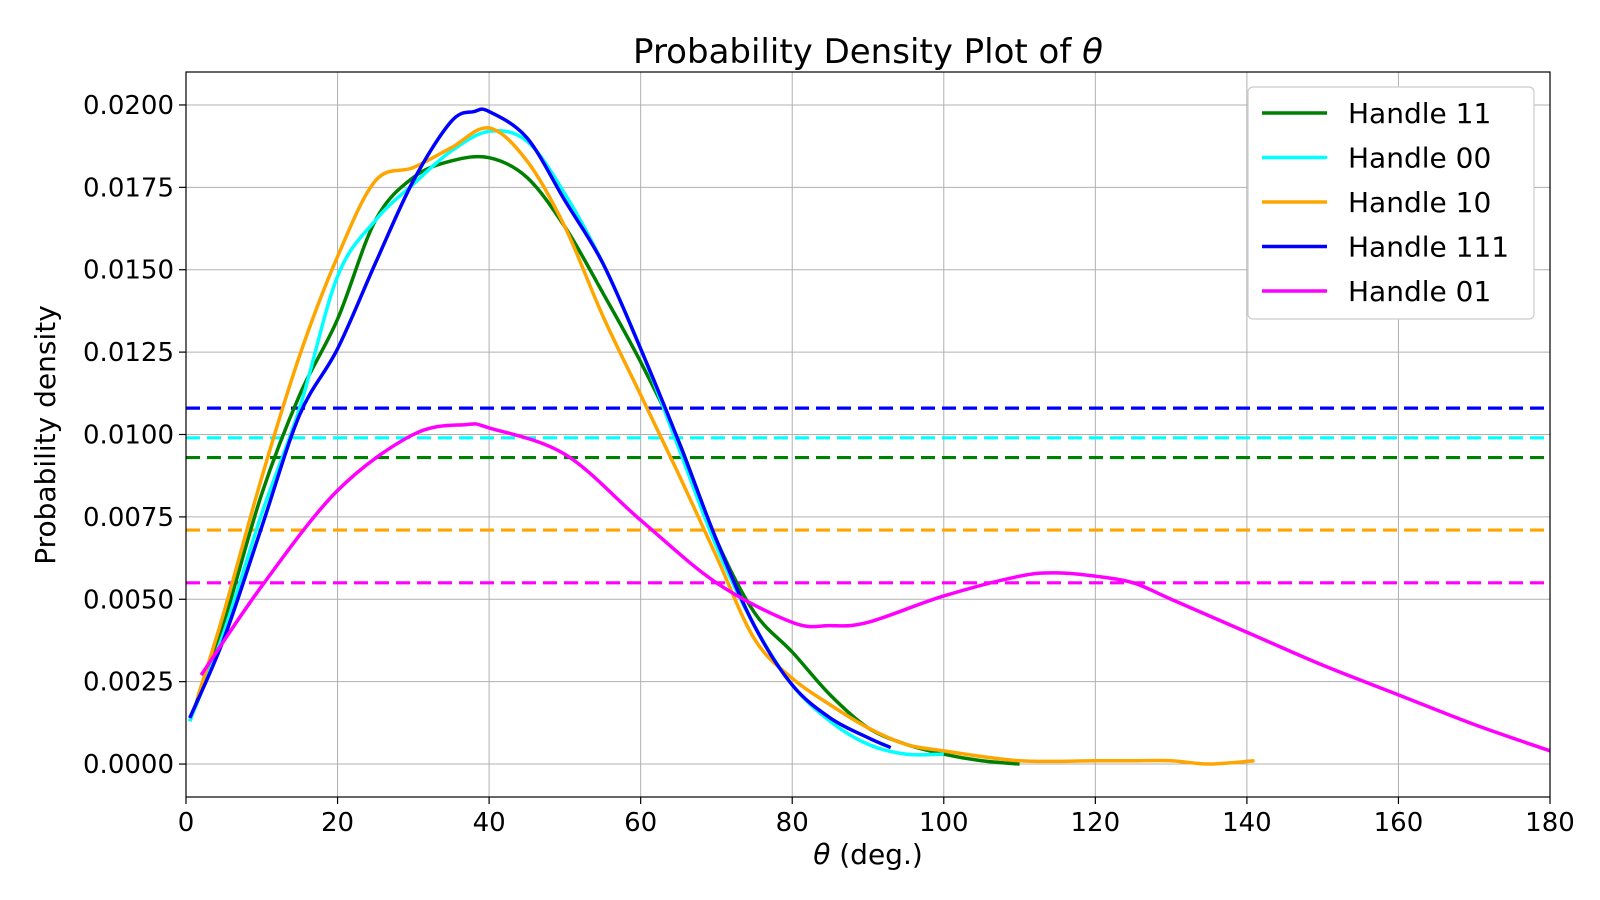 The height and width of the screenshot is (900, 1600). What do you see at coordinates (128, 600) in the screenshot?
I see `y-tick-label: 0.0050` at bounding box center [128, 600].